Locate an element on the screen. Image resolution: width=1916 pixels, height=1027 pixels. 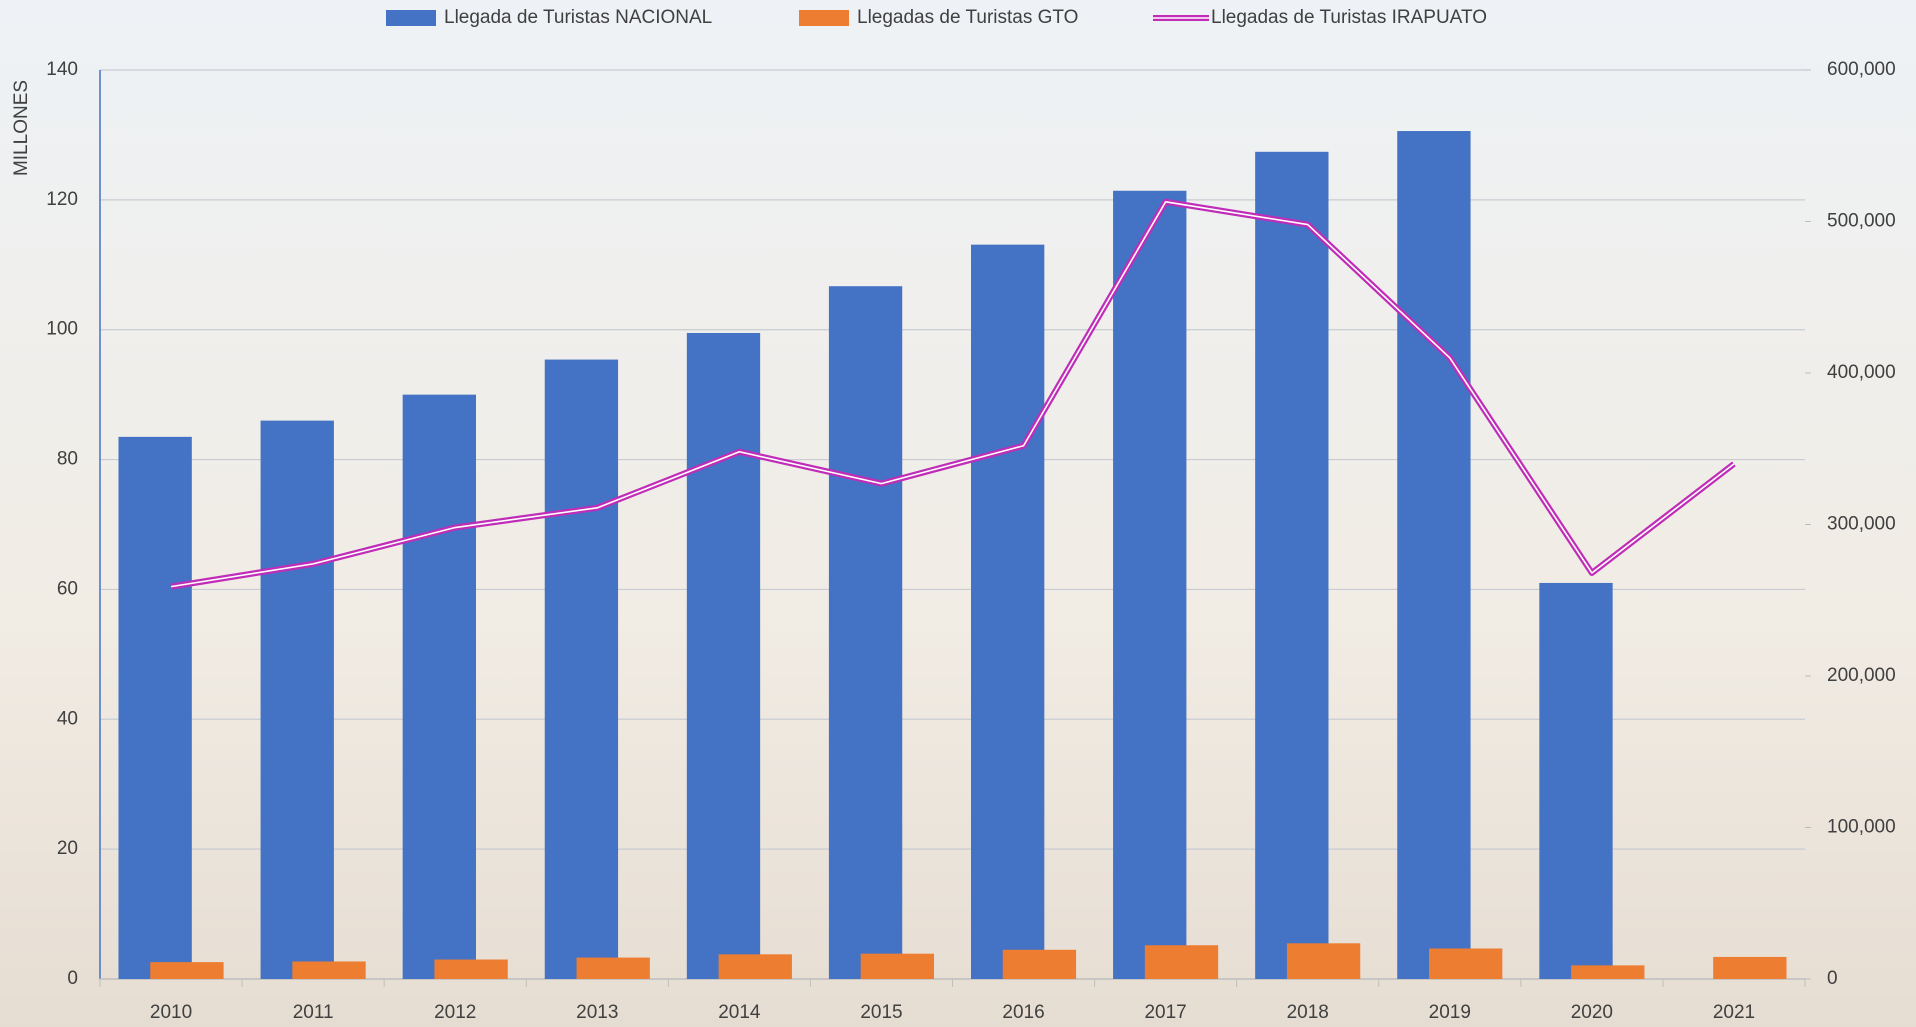
x-tick-label: 2019 is located at coordinates (1450, 1012).